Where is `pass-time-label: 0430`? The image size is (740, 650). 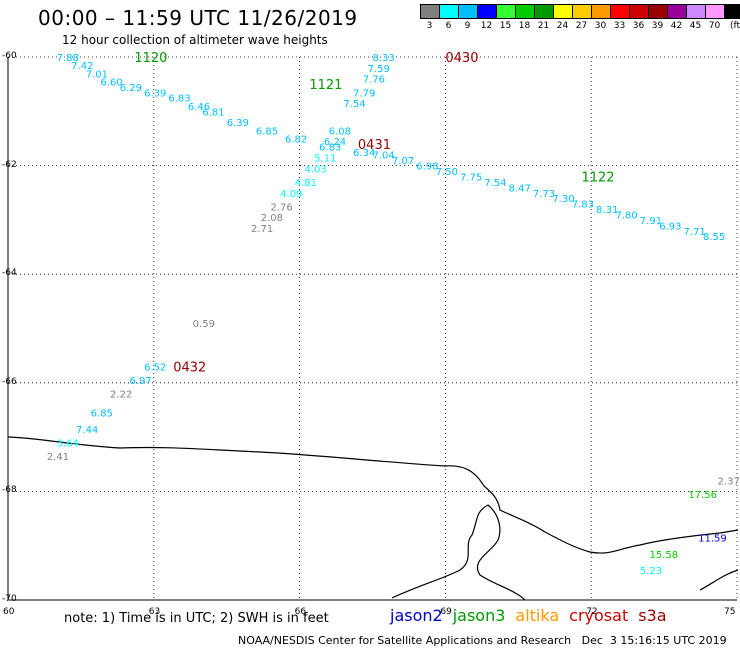
pass-time-label: 0430 is located at coordinates (461, 58).